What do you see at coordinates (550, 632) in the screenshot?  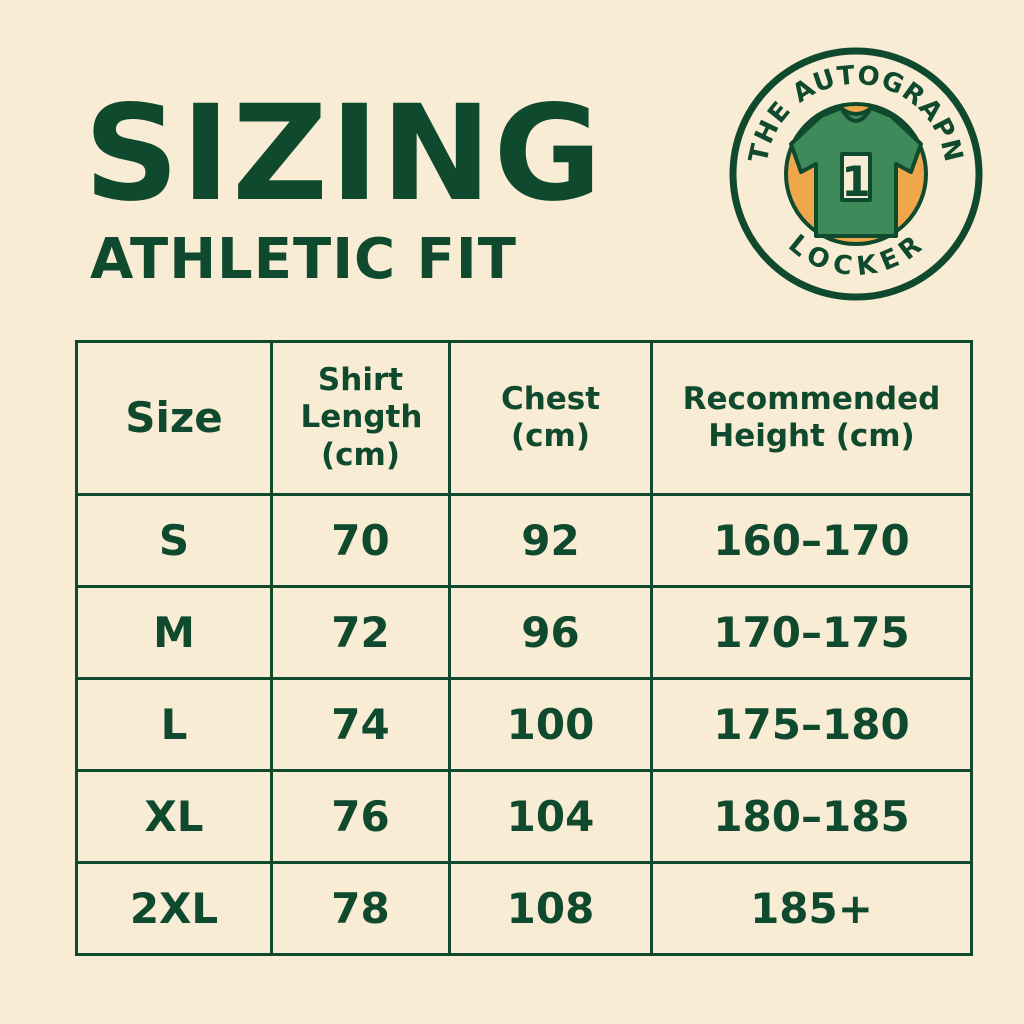 I see `cell-chest: 96` at bounding box center [550, 632].